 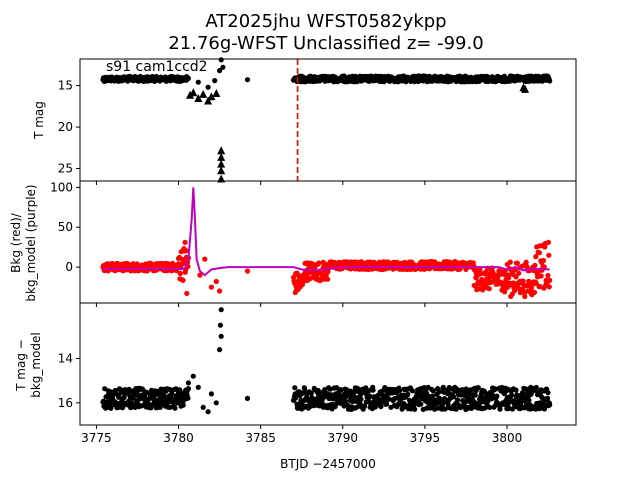 What do you see at coordinates (65, 169) in the screenshot?
I see `top-ytick-label: 25` at bounding box center [65, 169].